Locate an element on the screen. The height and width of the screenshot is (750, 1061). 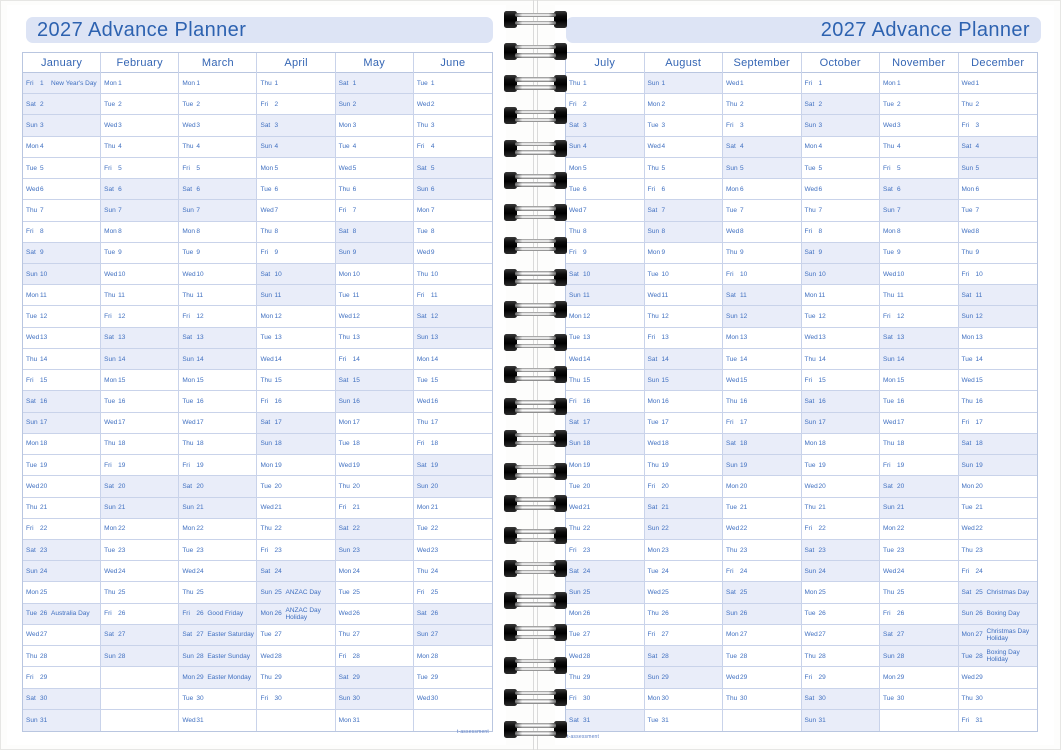
day-cell: Tue 19 is located at coordinates (840, 466).